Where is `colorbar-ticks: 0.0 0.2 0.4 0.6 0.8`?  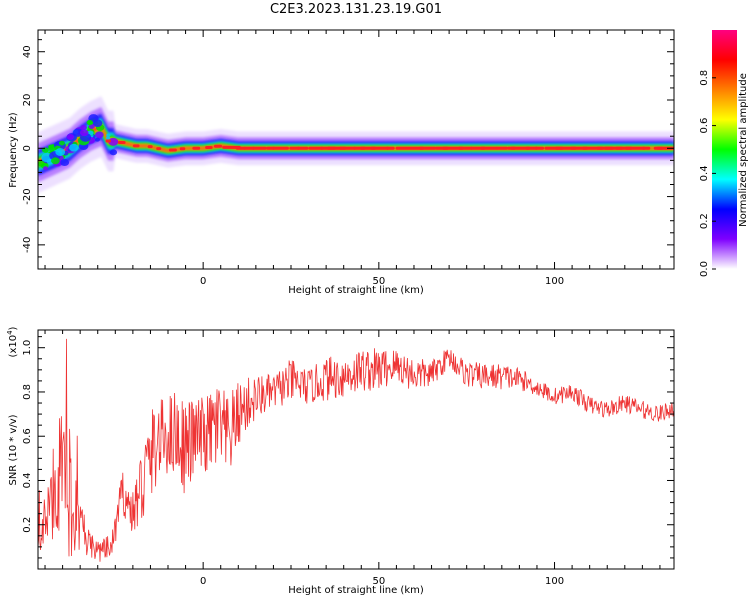
colorbar-ticks: 0.0 0.2 0.4 0.6 0.8 is located at coordinates (707, 173).